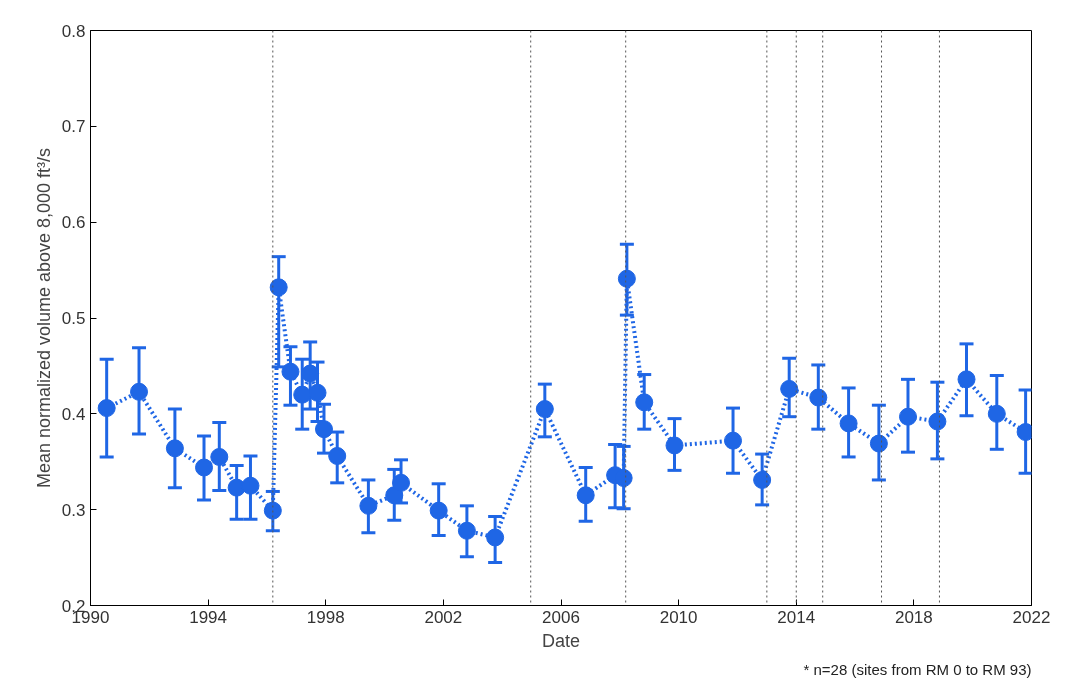 This screenshot has width=1071, height=700. I want to click on y-tick-label: 0.6, so click(73, 223).